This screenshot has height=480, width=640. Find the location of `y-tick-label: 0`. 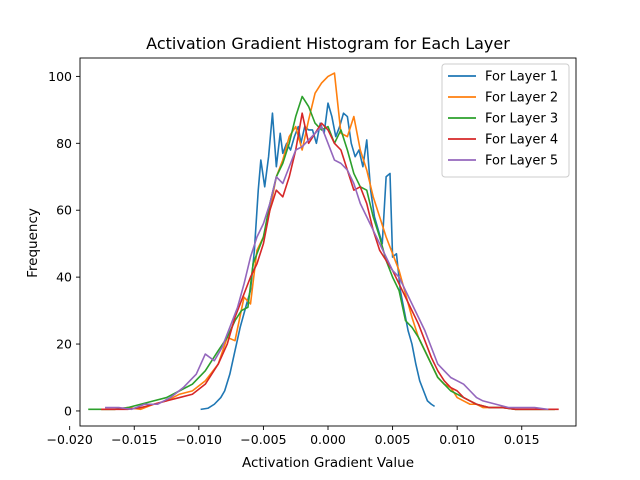

y-tick-label: 0 is located at coordinates (68, 410).